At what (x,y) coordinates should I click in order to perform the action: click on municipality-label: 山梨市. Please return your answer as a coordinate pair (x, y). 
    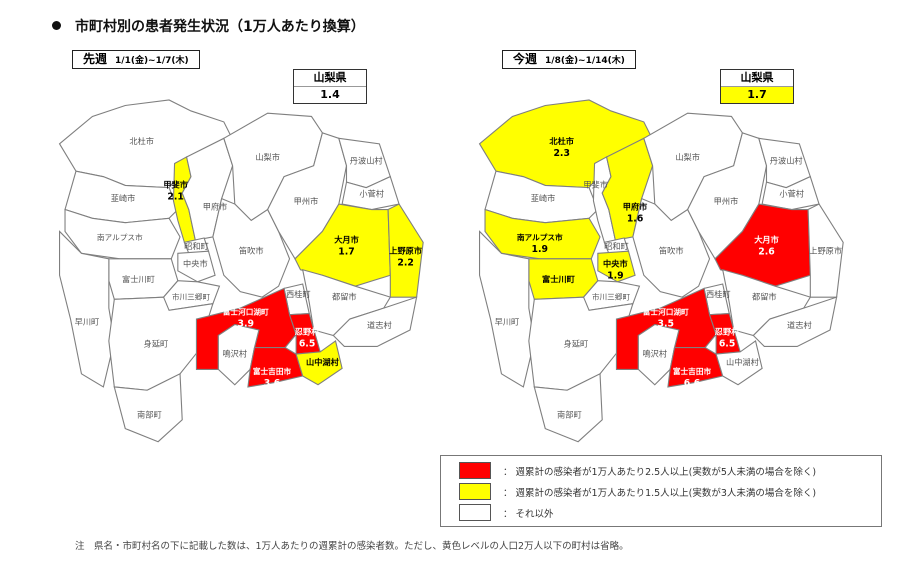
    Looking at the image, I should click on (267, 157).